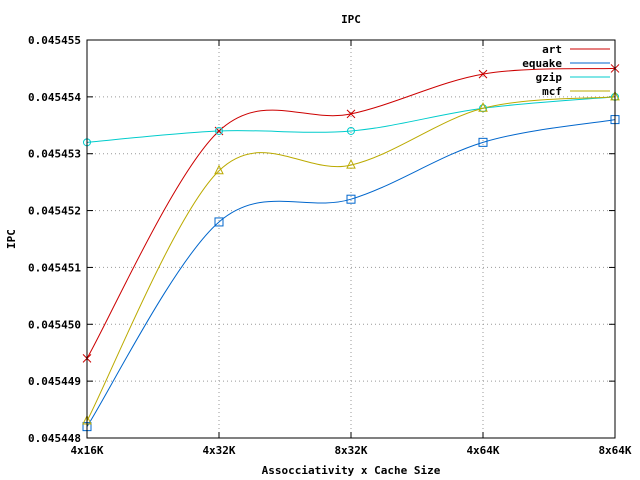 The image size is (640, 480). I want to click on y-tick-label: 0.045451, so click(54, 267).